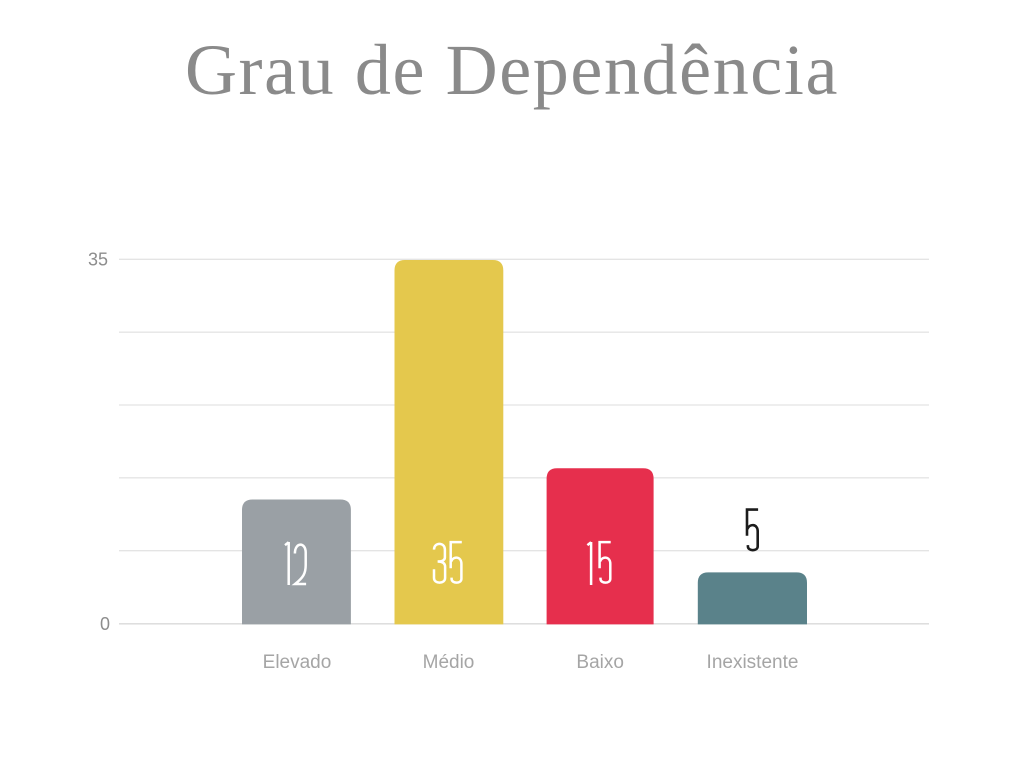  Describe the element at coordinates (753, 662) in the screenshot. I see `svg-text: Inexistente` at that location.